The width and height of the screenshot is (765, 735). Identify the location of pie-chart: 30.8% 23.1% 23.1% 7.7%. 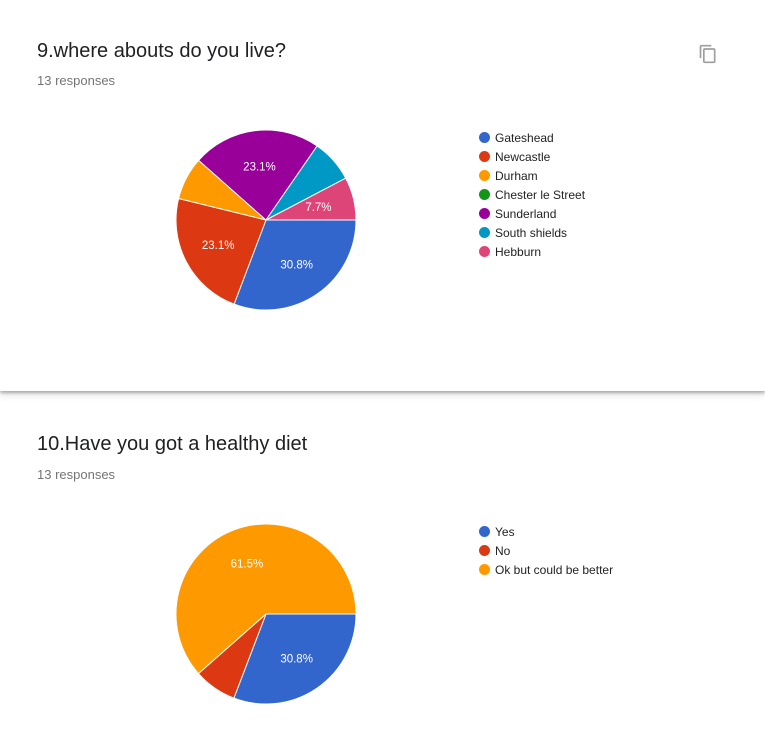
(266, 220).